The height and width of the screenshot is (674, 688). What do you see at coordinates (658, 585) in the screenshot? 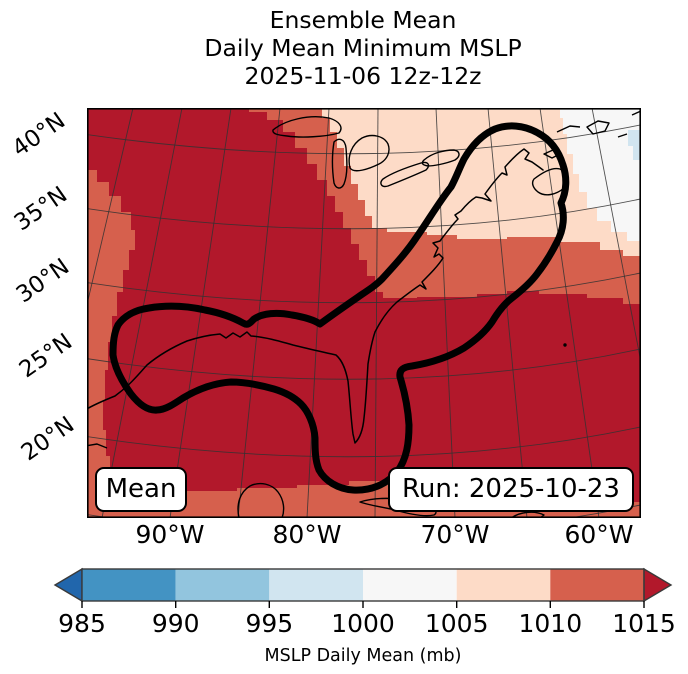
I see `colorbar-over-arrow` at bounding box center [658, 585].